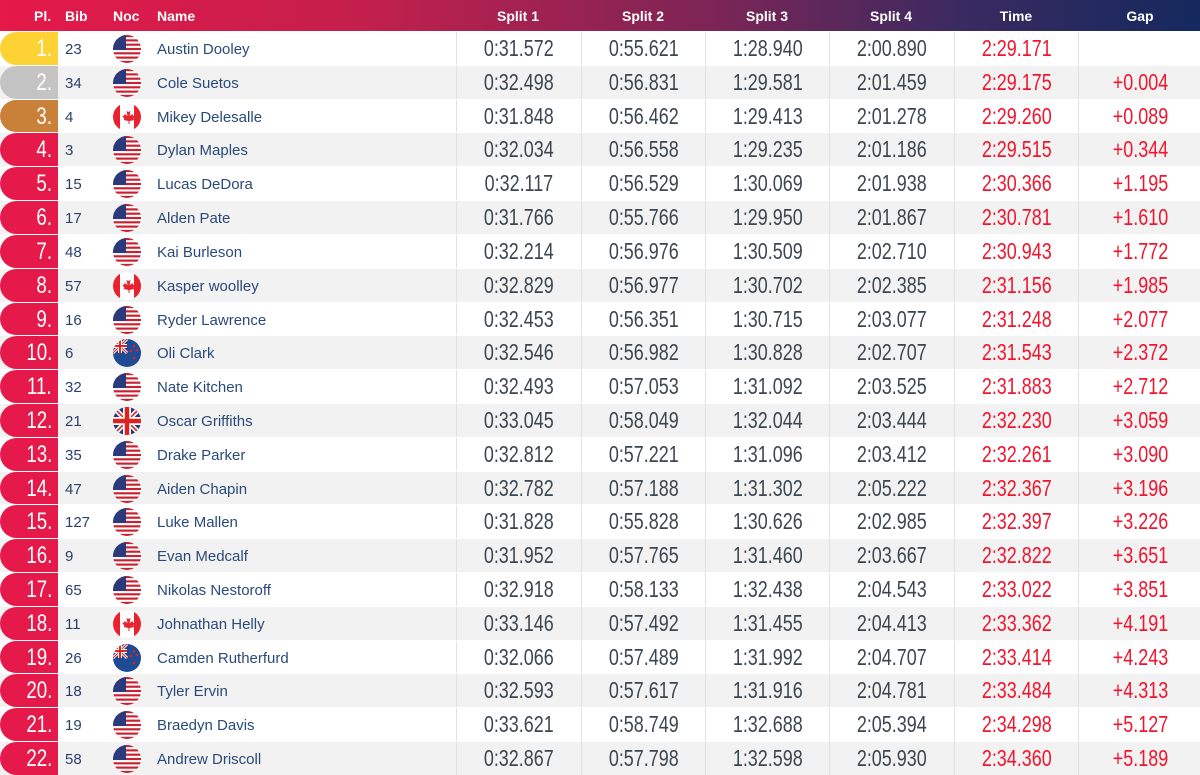 Image resolution: width=1200 pixels, height=775 pixels. I want to click on gap-cell: +4.313, so click(1139, 691).